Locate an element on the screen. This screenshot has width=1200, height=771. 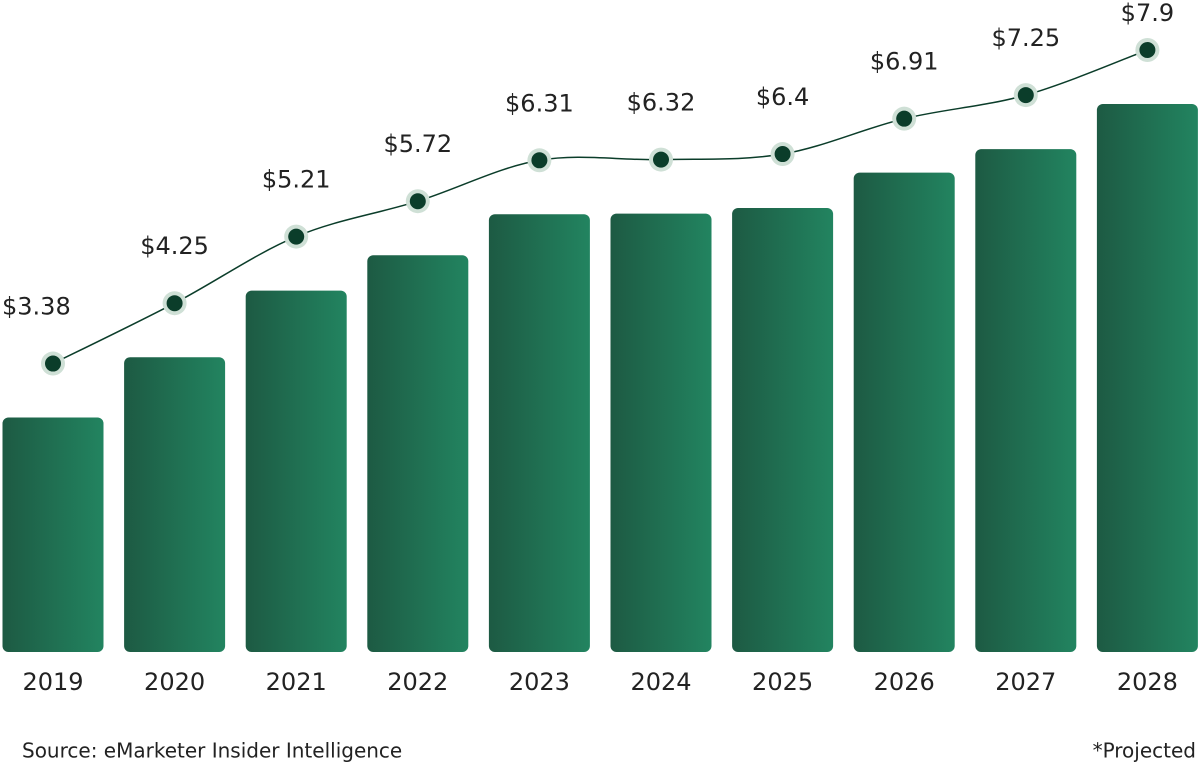
x-tick-label: 2023 is located at coordinates (539, 682).